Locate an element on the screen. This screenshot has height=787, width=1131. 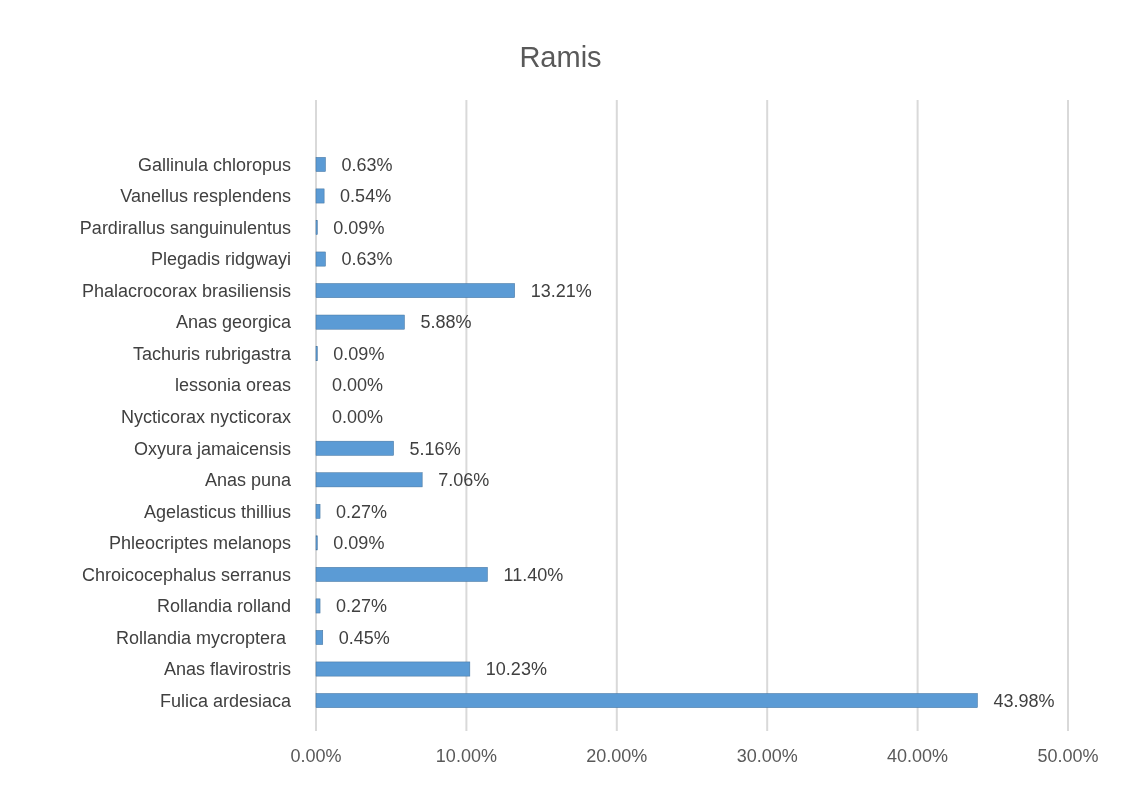
data-label: 43.98% is located at coordinates (1024, 700).